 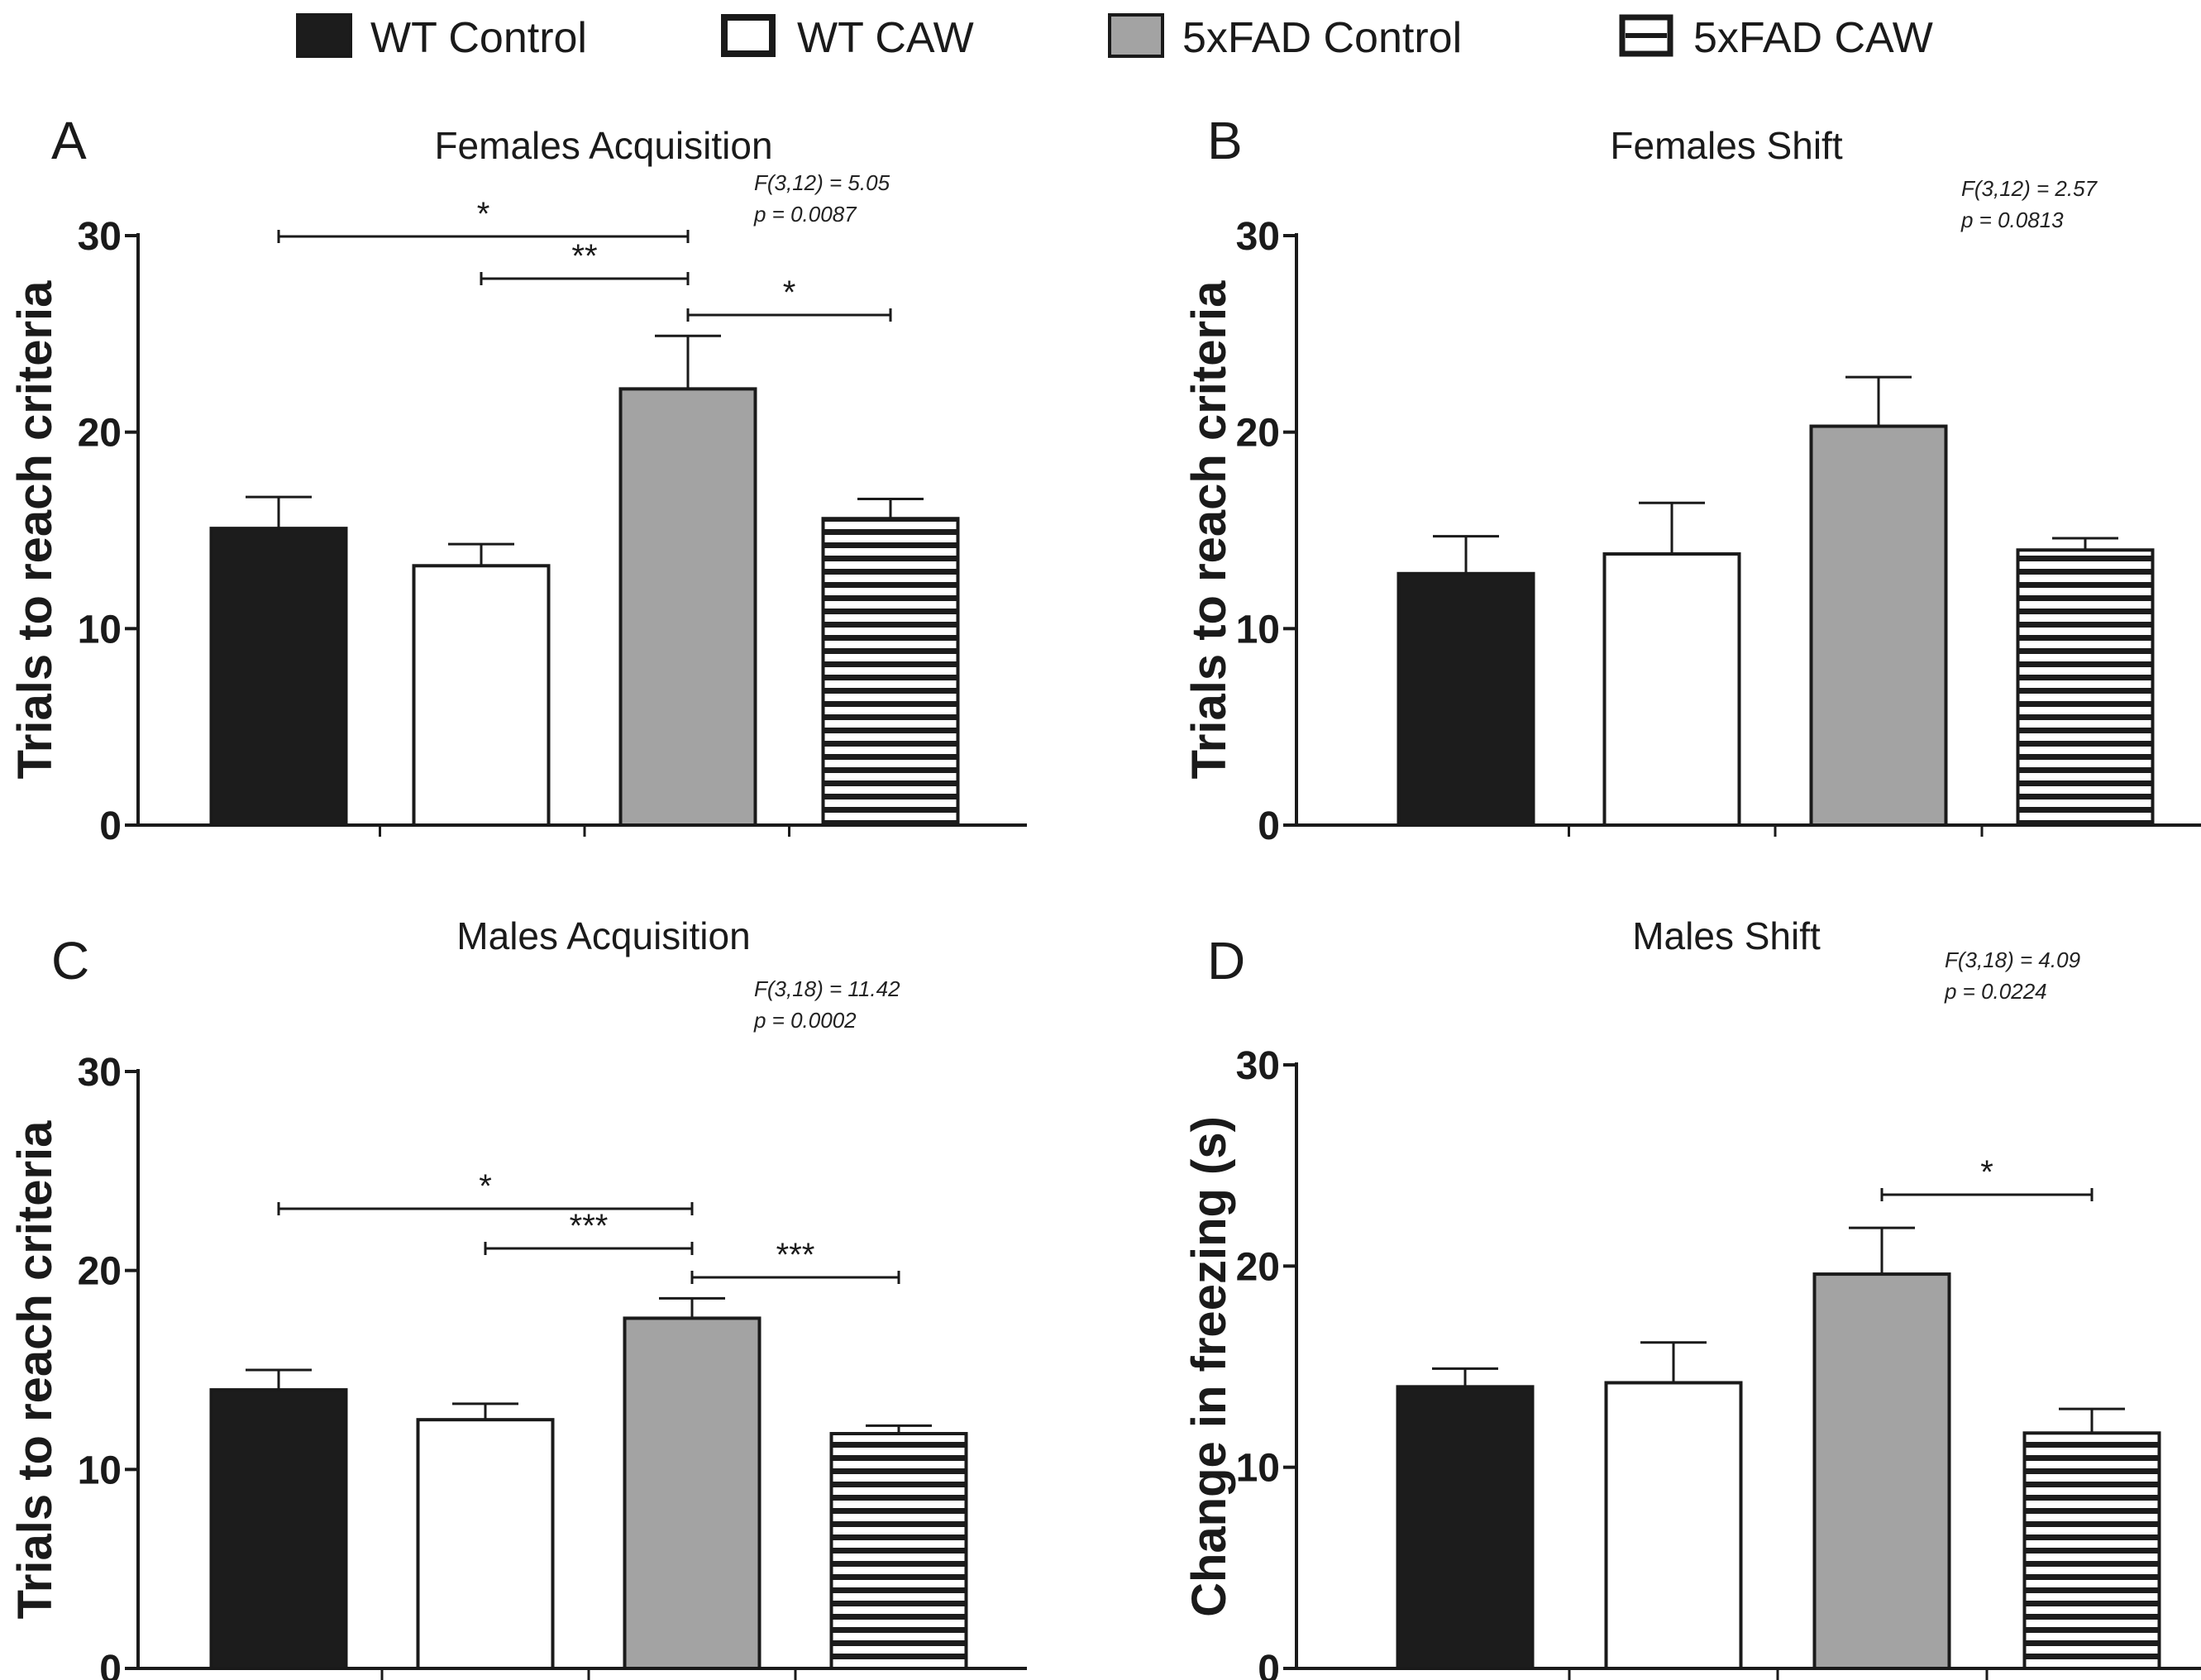 I want to click on stat-annotation: p = 0.0087, so click(x=805, y=214).